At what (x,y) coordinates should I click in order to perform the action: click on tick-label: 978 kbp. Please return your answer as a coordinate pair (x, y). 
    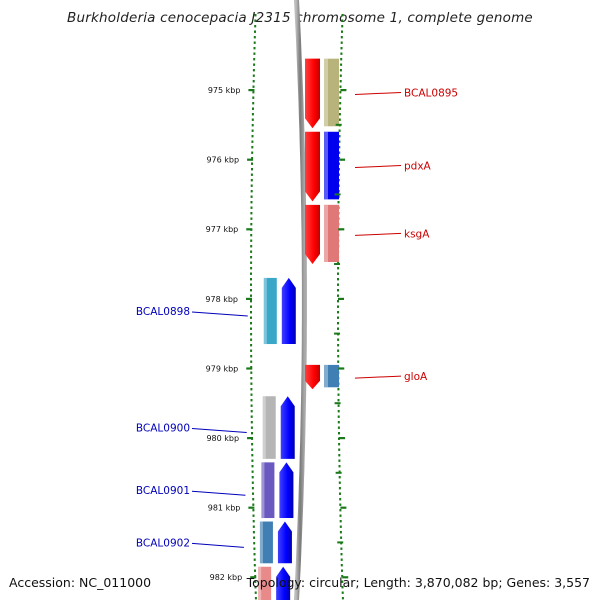
    Looking at the image, I should click on (221, 299).